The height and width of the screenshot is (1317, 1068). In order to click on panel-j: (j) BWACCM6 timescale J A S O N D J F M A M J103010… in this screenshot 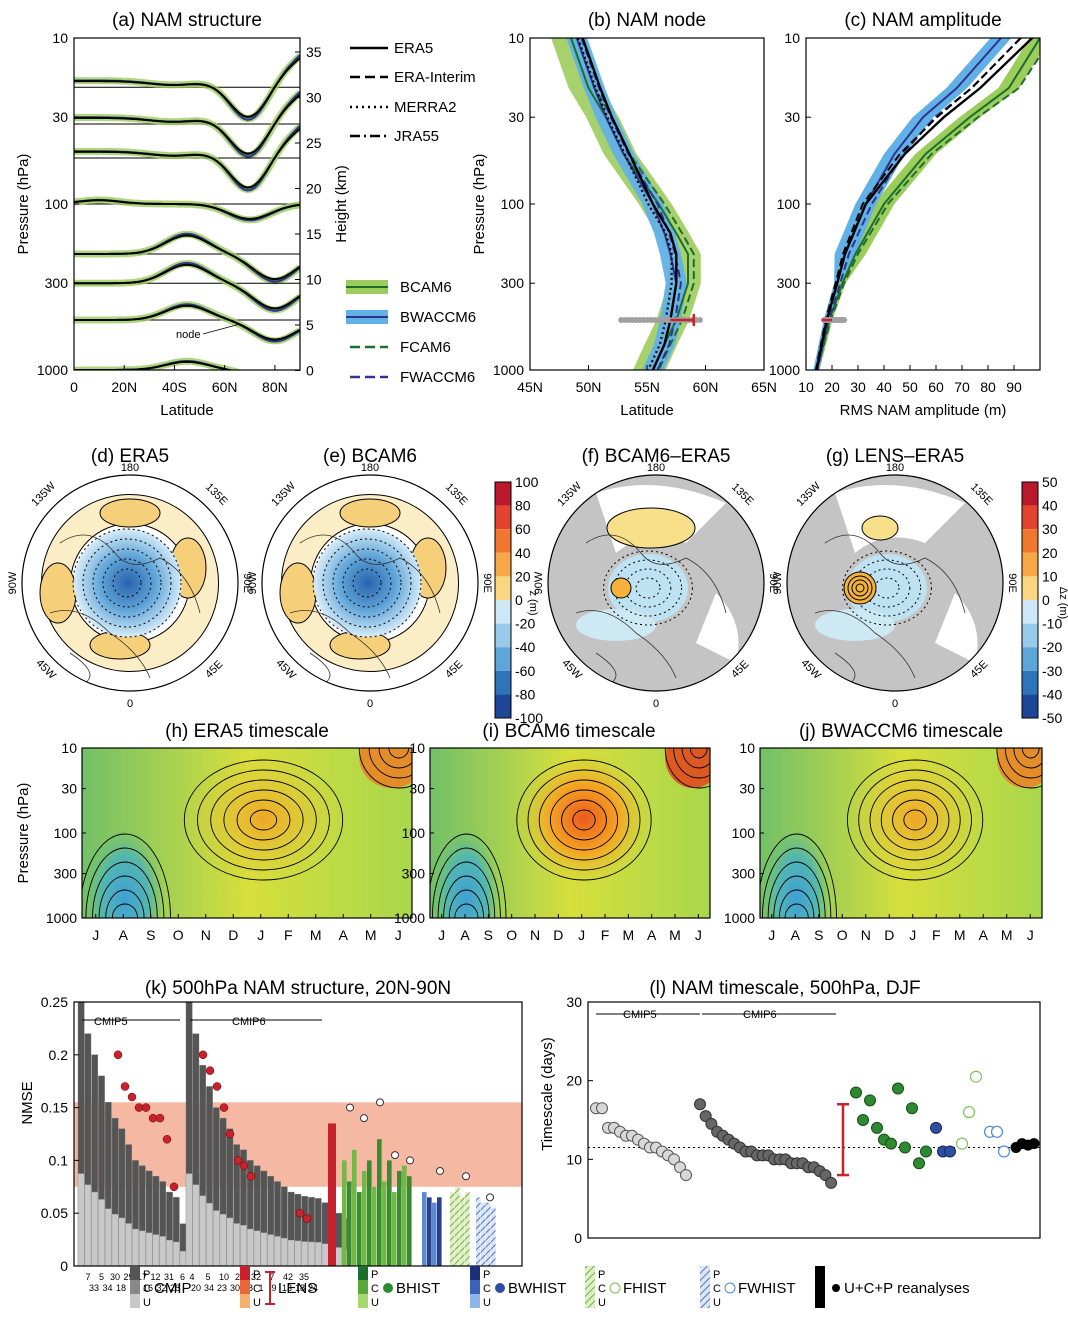, I will do `click(883, 832)`.